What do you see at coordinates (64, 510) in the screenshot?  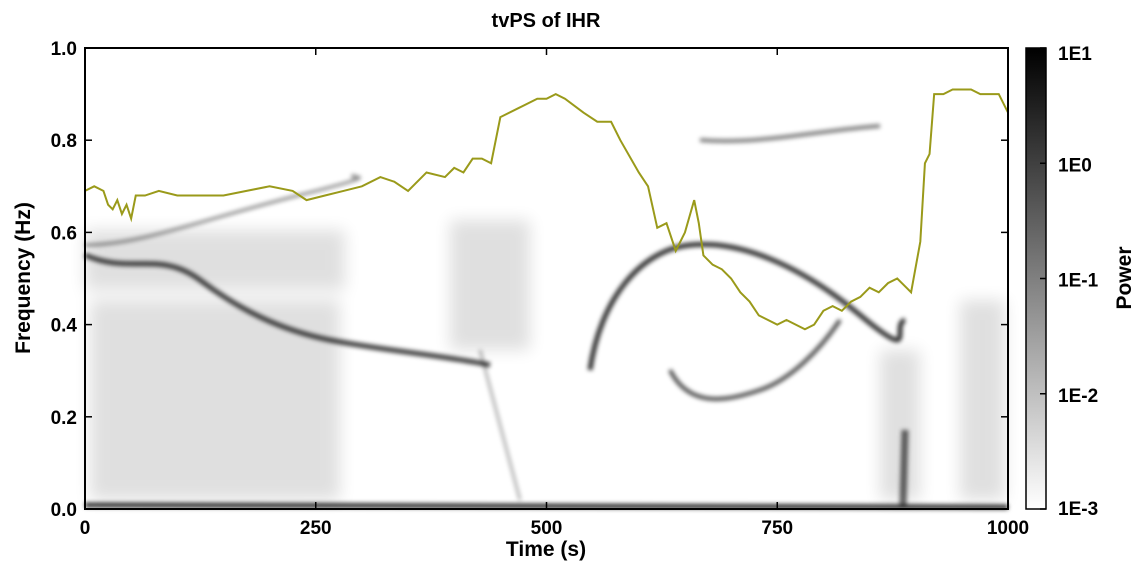 I see `y-tick-label: 0.0` at bounding box center [64, 510].